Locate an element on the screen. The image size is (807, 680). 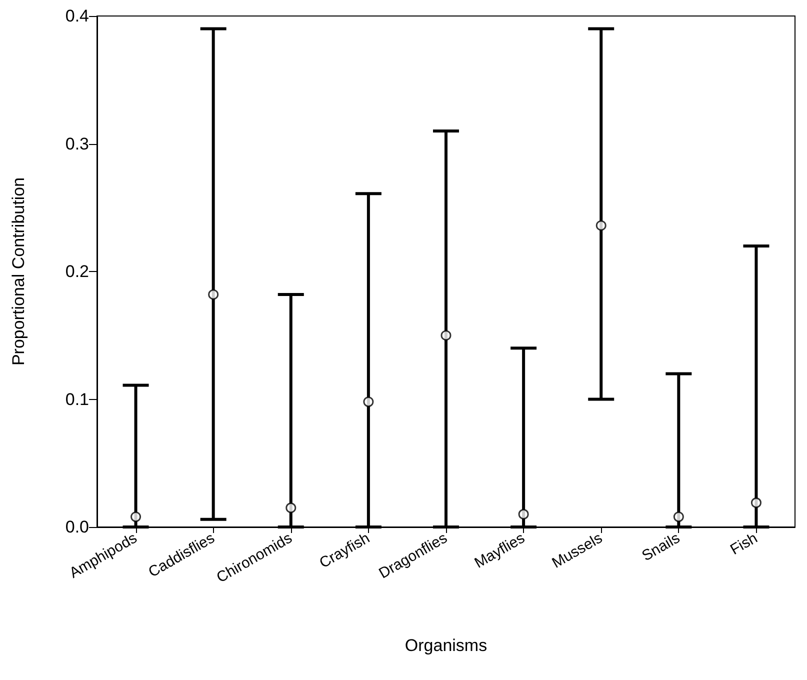
y-tick-label: 0.1 is located at coordinates (77, 399).